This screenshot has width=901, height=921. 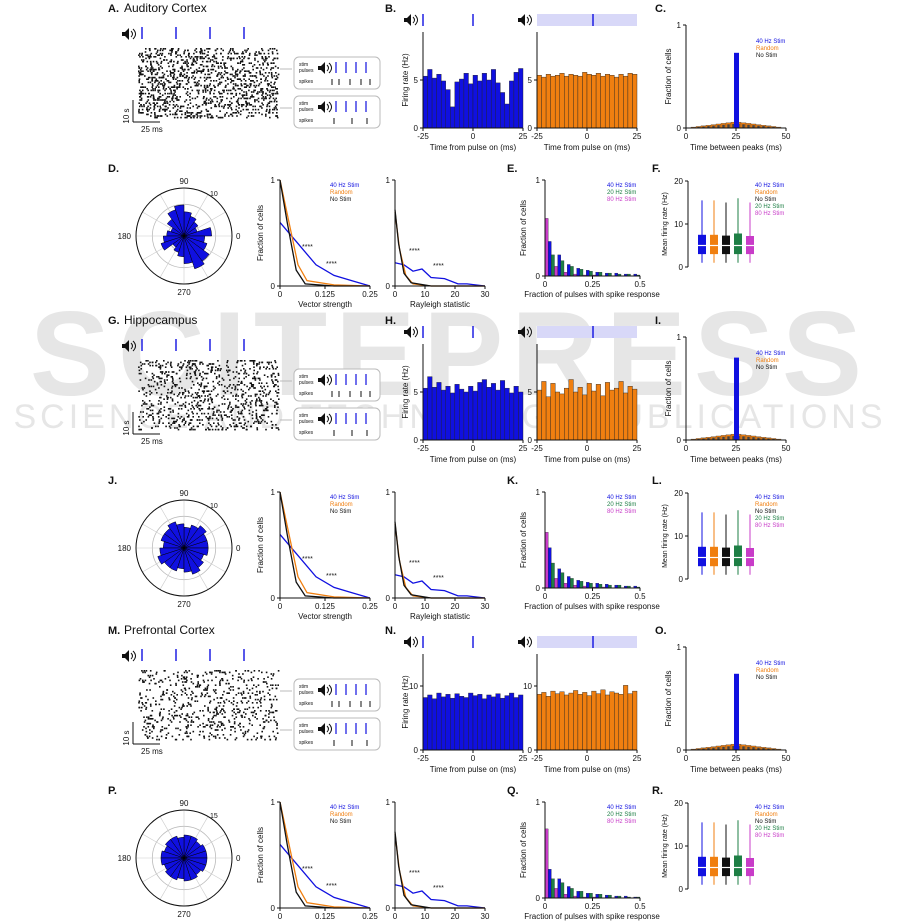 What do you see at coordinates (587, 332) in the screenshot?
I see `random-shade` at bounding box center [587, 332].